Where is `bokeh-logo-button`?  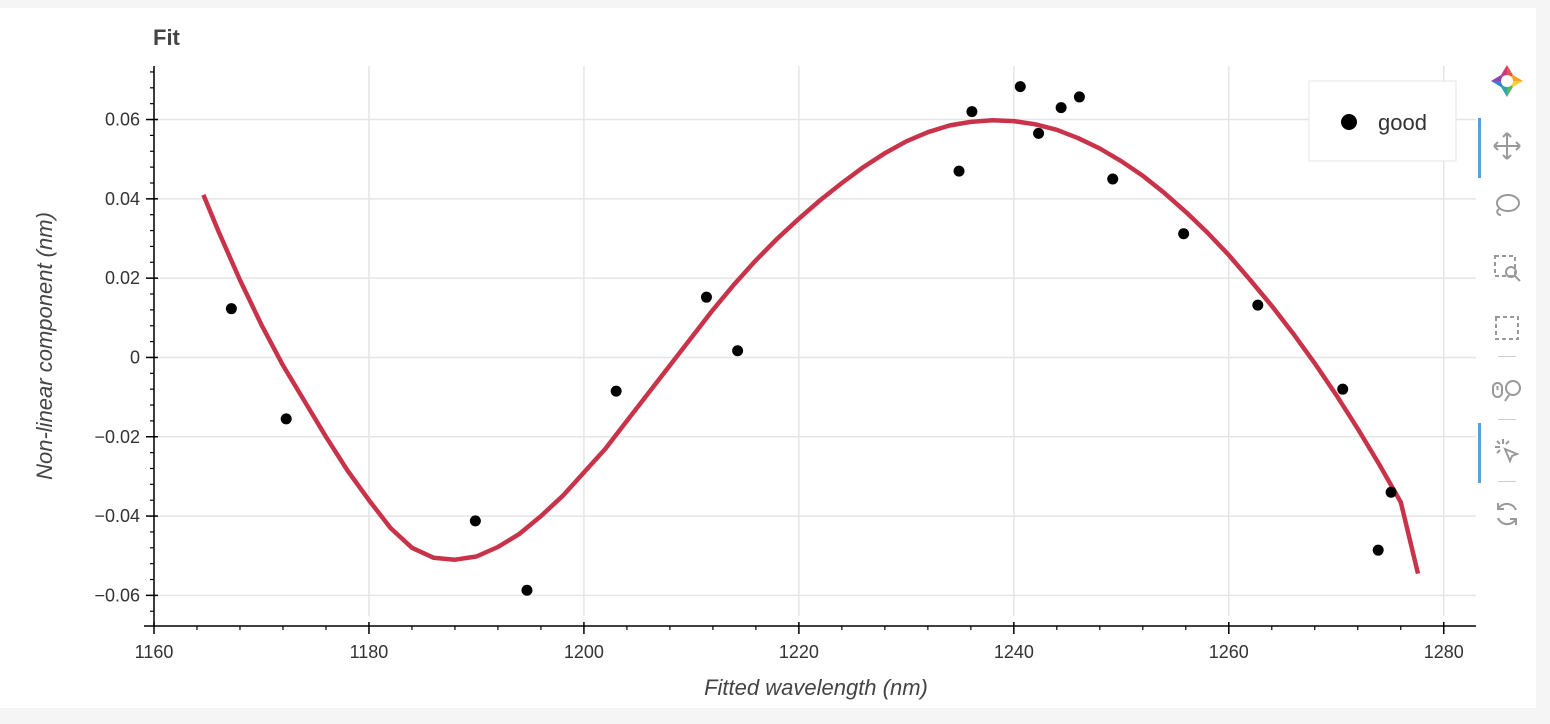
bokeh-logo-button is located at coordinates (1507, 83).